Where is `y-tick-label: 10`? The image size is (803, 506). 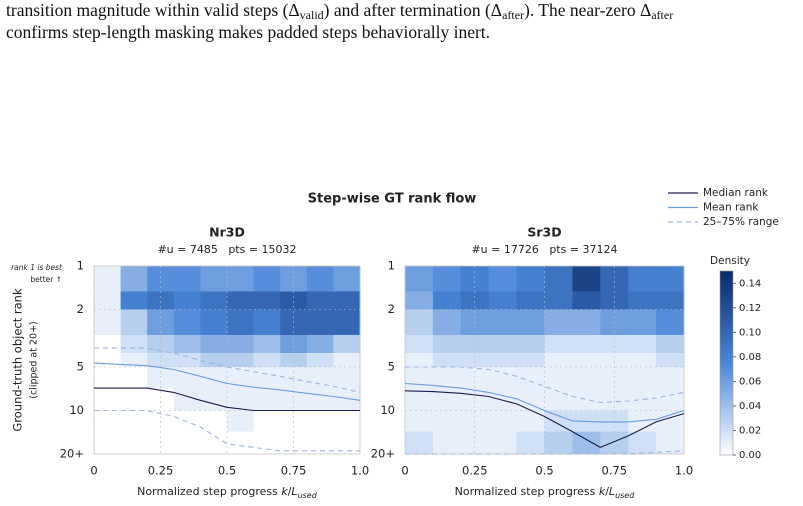 y-tick-label: 10 is located at coordinates (76, 410).